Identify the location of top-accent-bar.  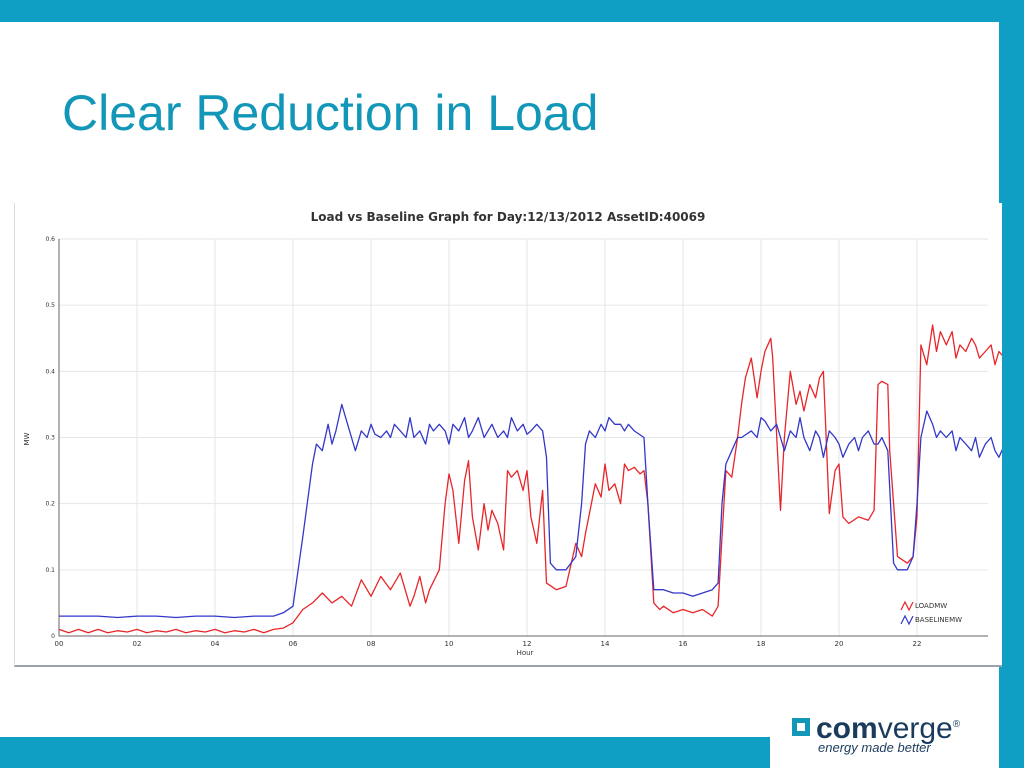
(512, 11).